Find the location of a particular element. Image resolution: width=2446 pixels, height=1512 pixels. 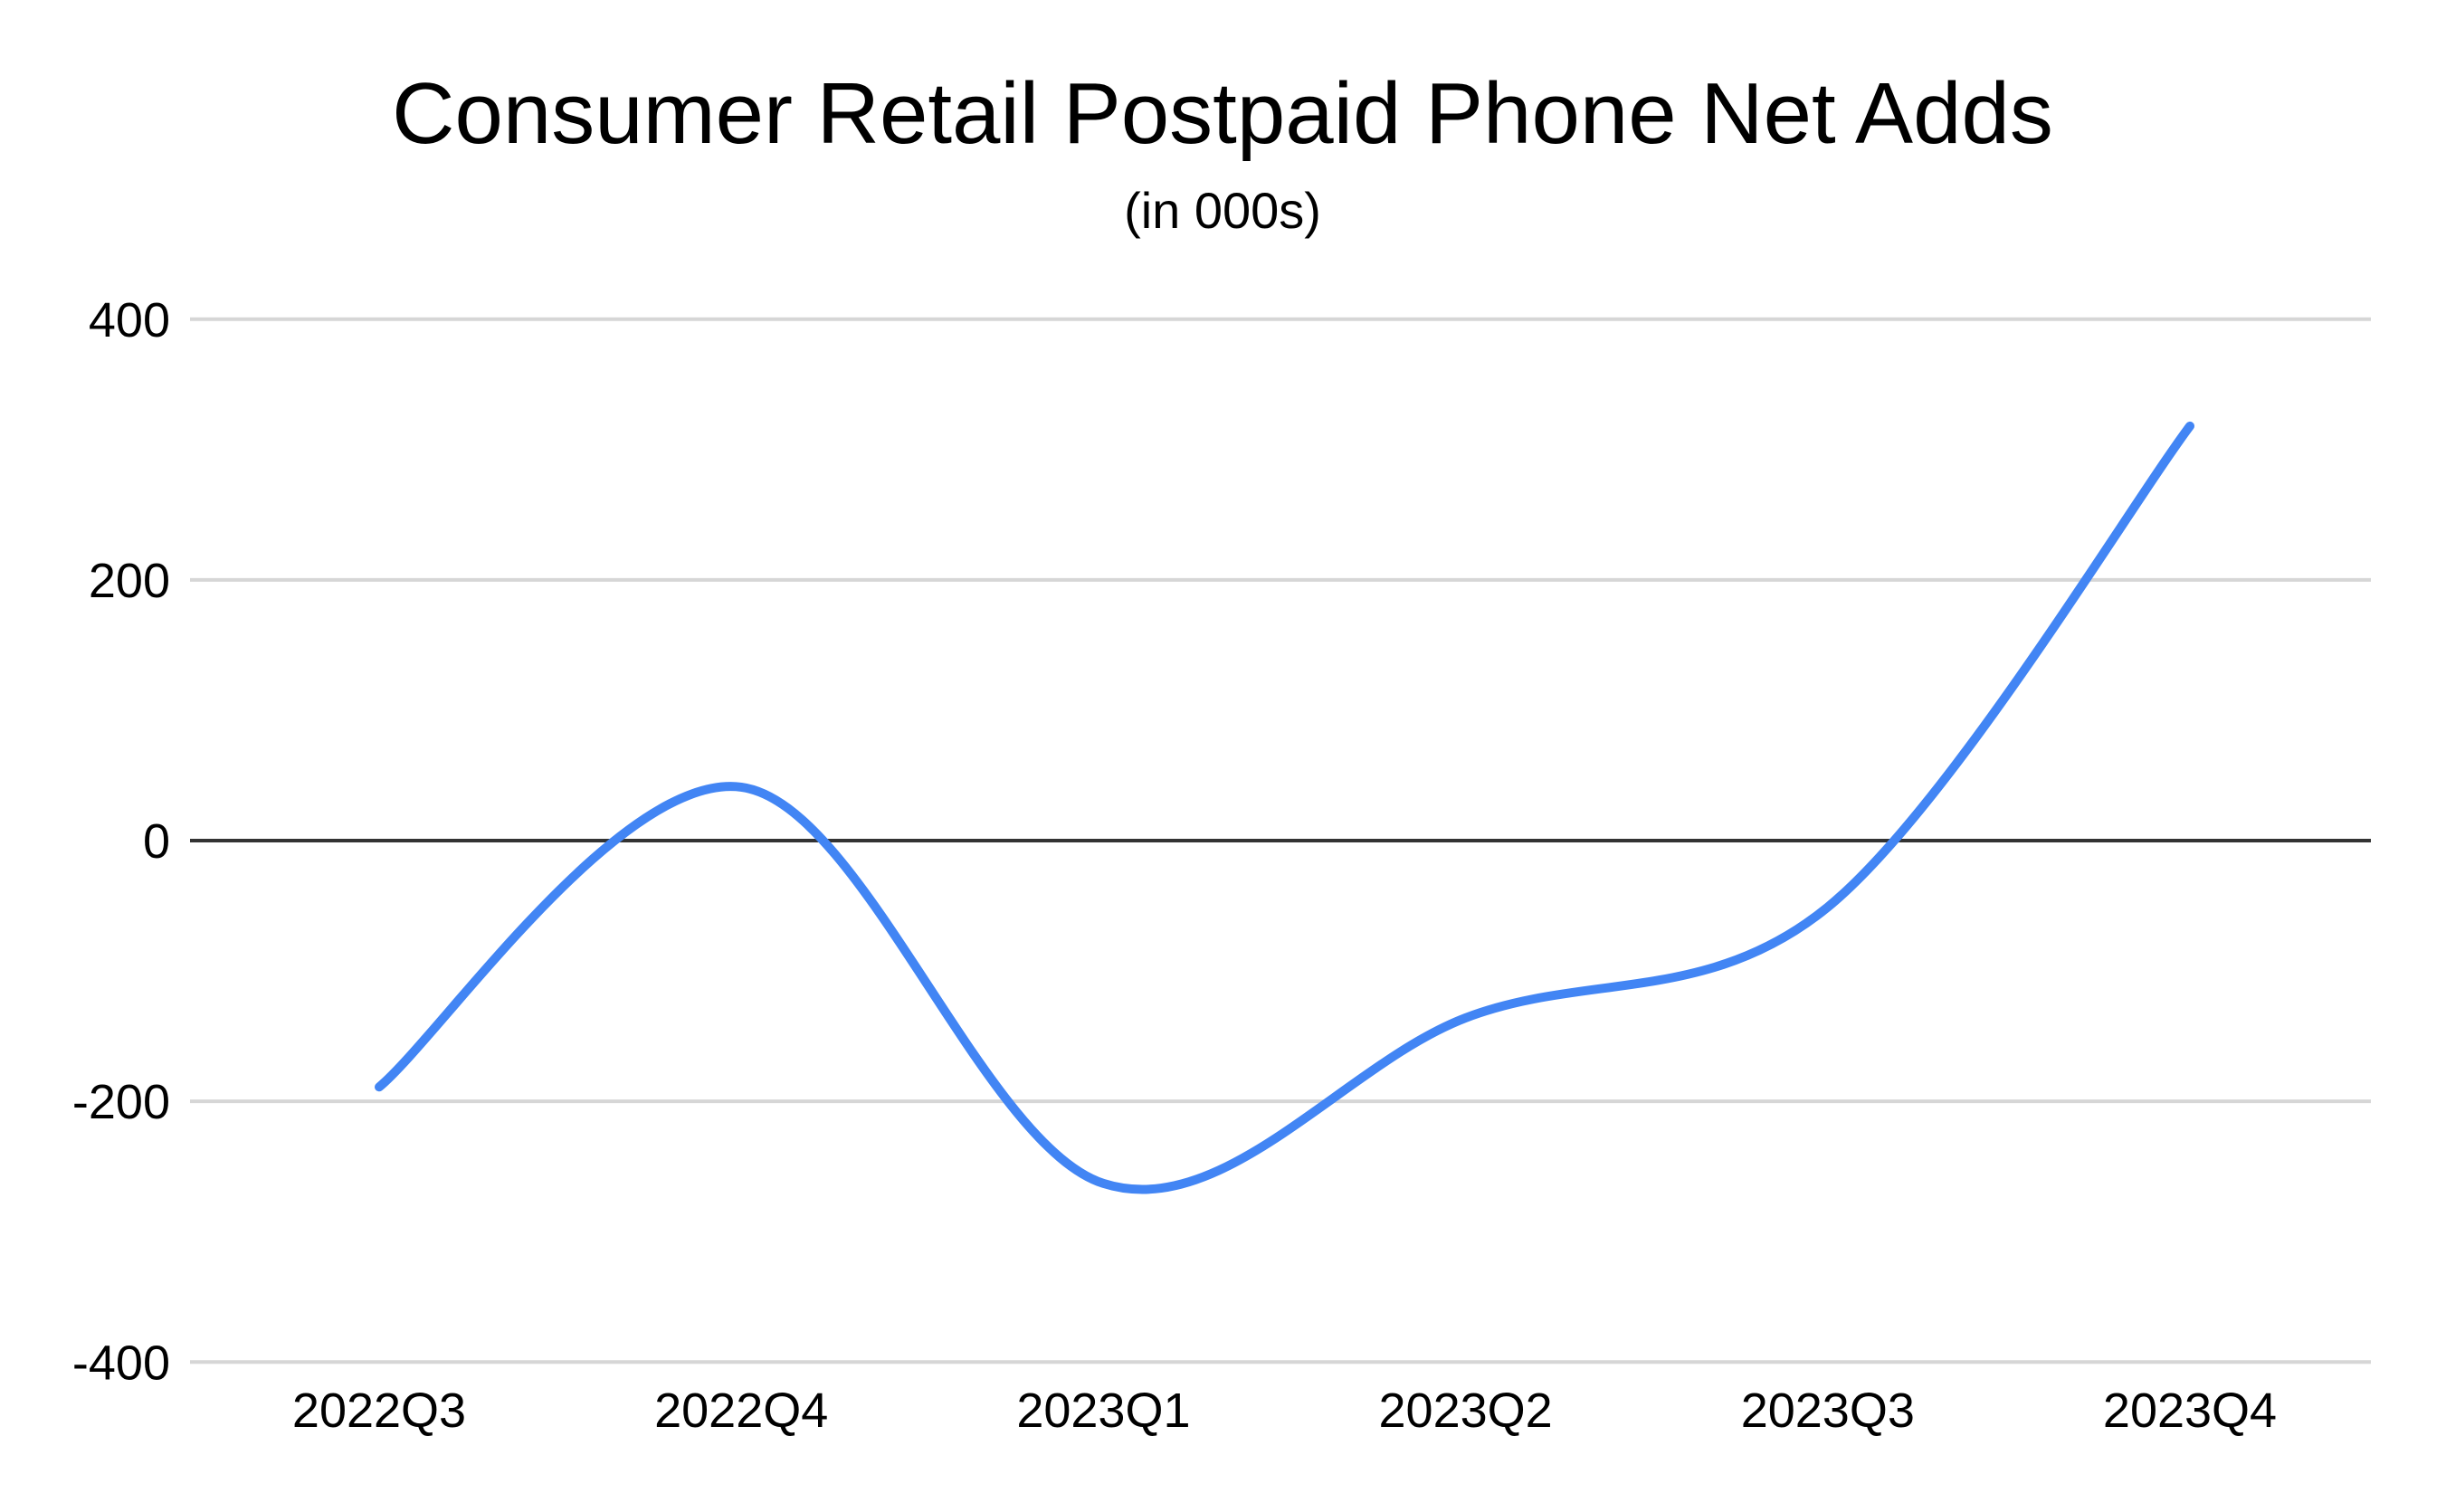

chart-title: Consumer Retail Postpaid Phone Net Adds is located at coordinates (1222, 114).